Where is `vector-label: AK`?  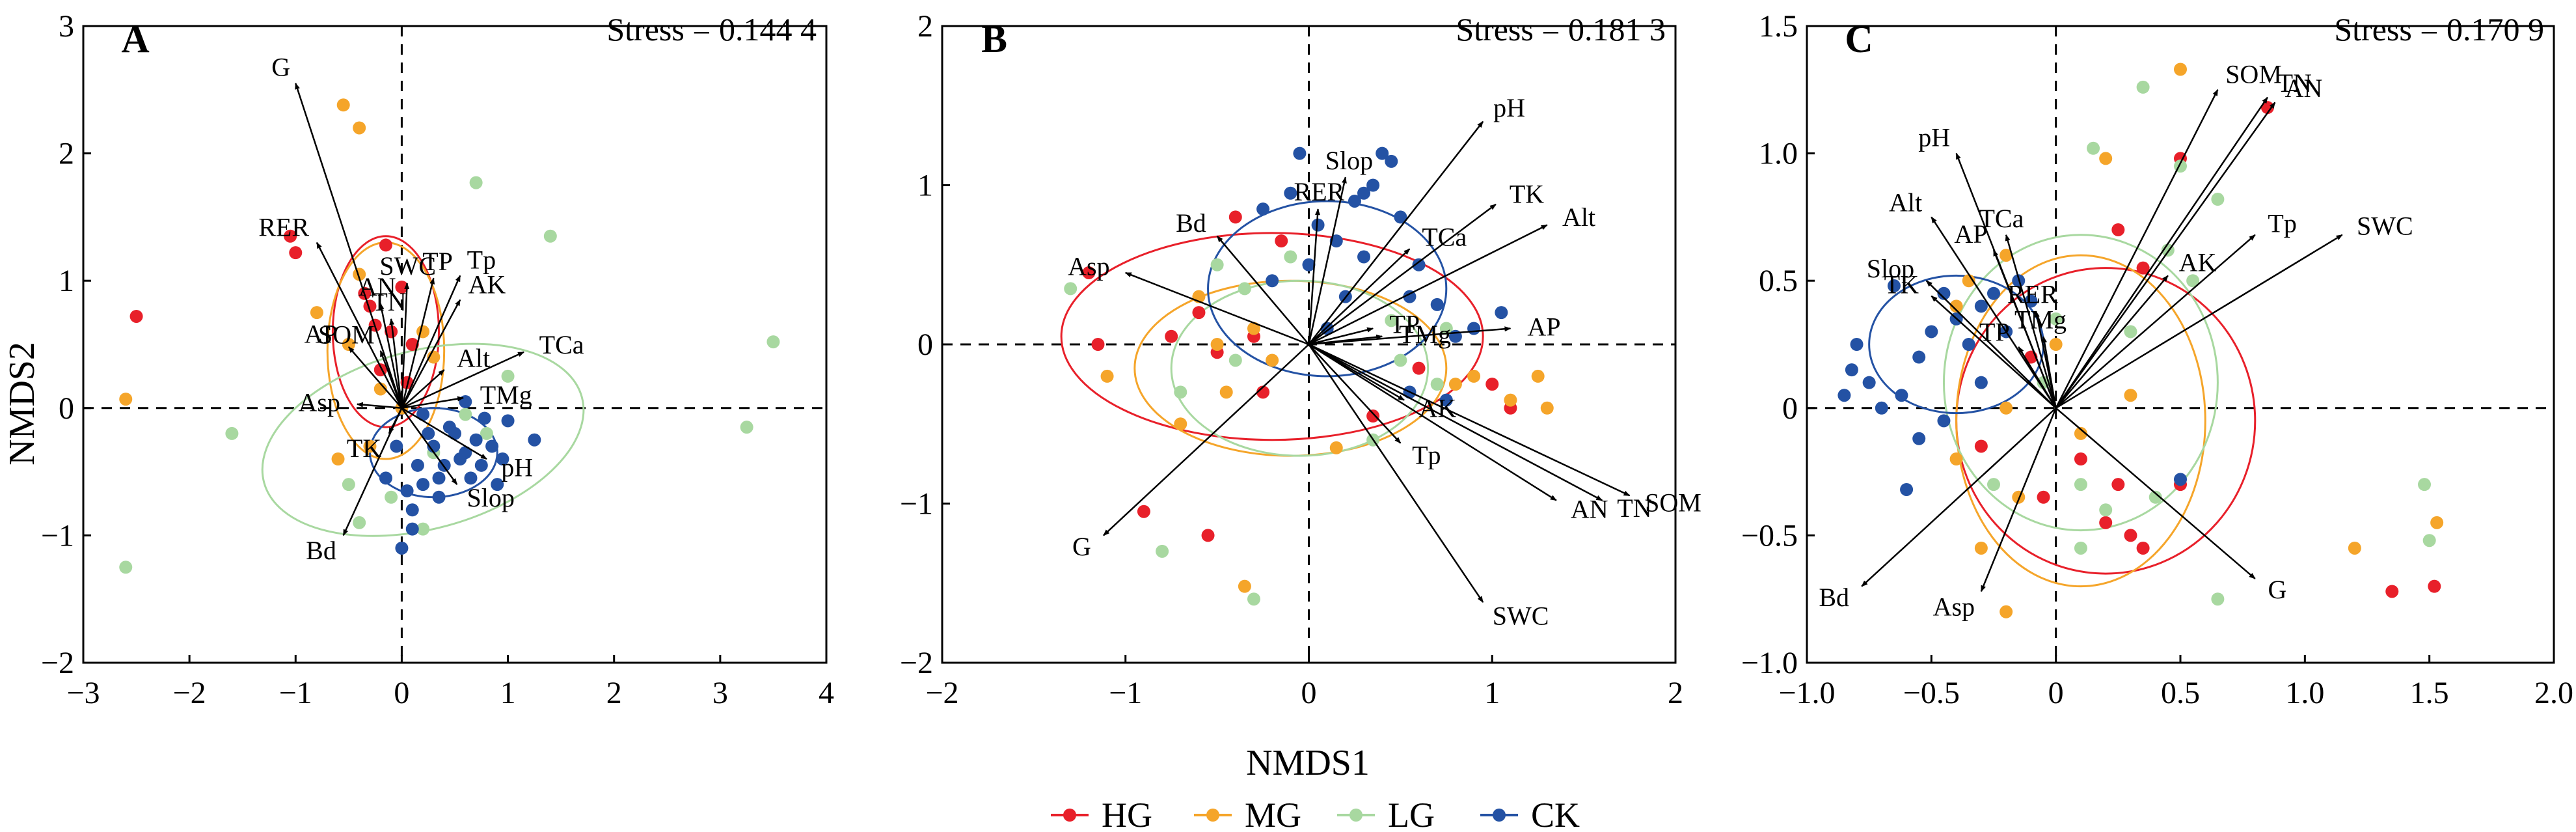
vector-label: AK is located at coordinates (487, 284).